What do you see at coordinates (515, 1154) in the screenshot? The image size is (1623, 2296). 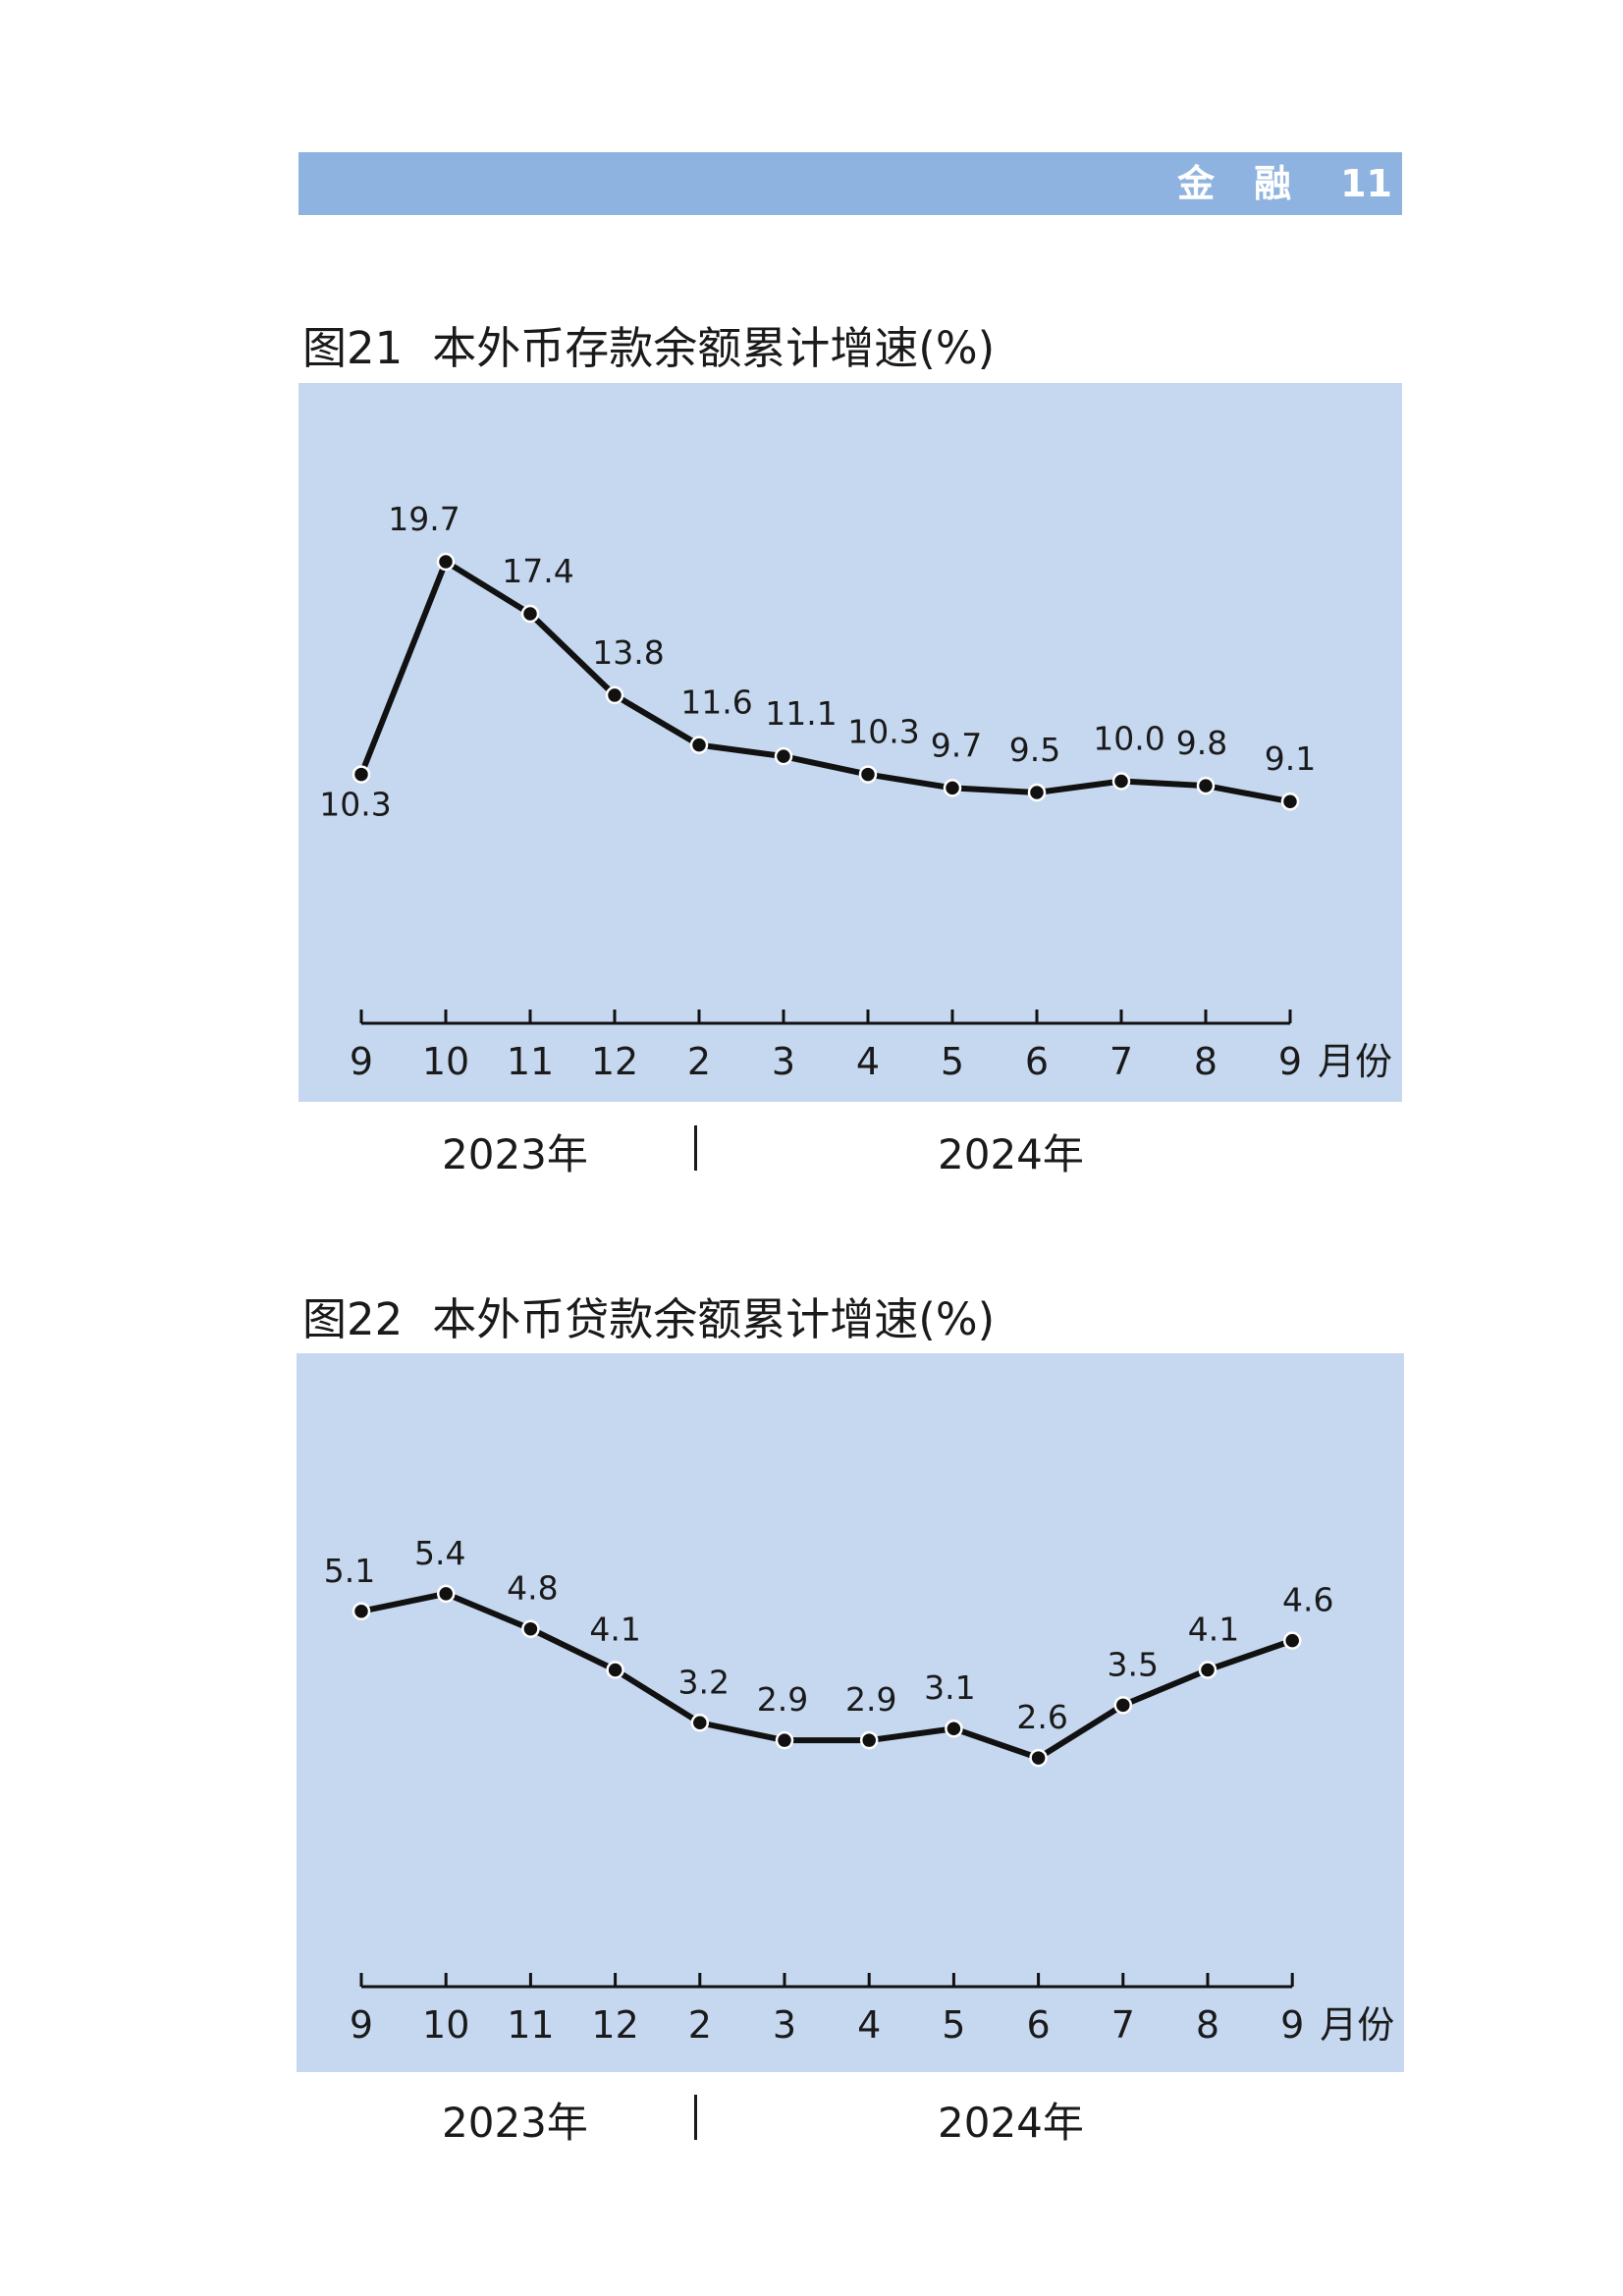 I see `chart-21-year-2023: 2023年` at bounding box center [515, 1154].